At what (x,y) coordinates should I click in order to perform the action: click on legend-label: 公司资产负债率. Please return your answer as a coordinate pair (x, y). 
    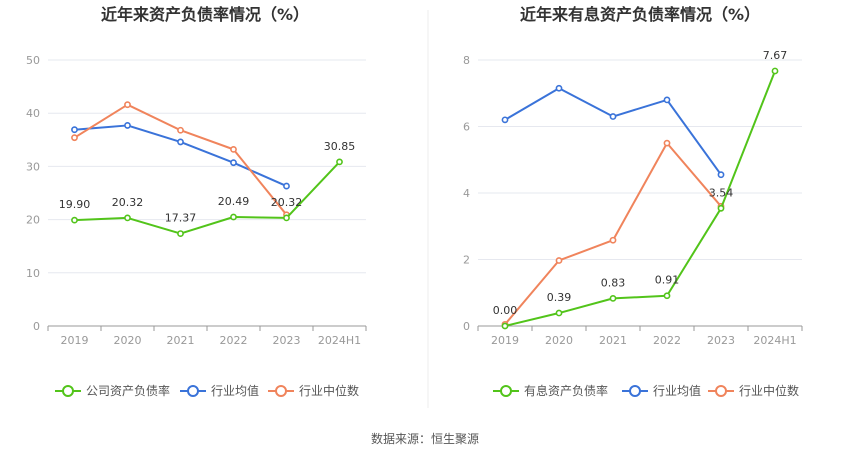
    Looking at the image, I should click on (128, 390).